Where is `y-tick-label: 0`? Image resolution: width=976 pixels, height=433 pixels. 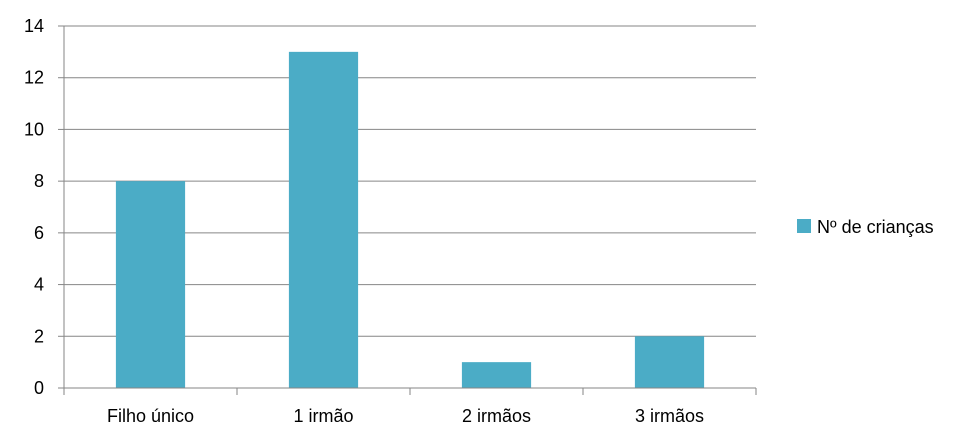
y-tick-label: 0 is located at coordinates (39, 388).